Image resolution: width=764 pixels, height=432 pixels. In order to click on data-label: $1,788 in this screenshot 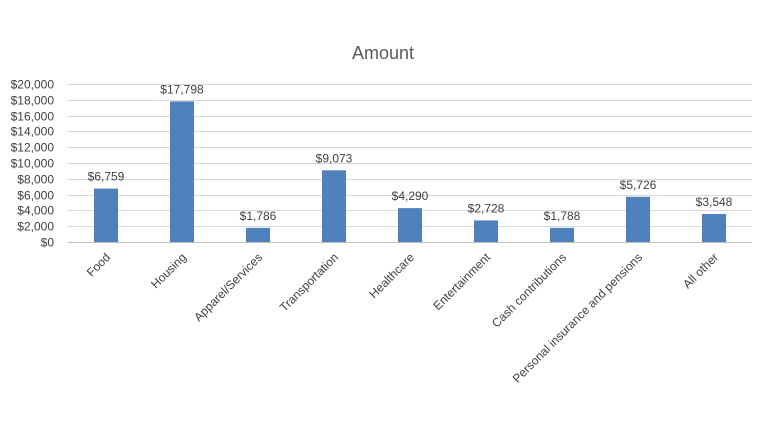, I will do `click(562, 216)`.